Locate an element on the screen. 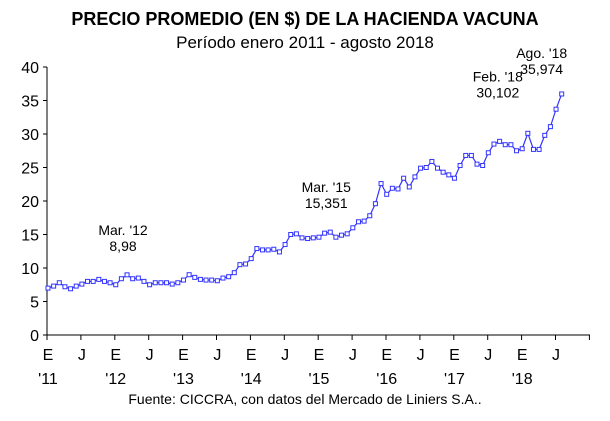 Image resolution: width=610 pixels, height=421 pixels. y-tick-label: 35 is located at coordinates (30, 102).